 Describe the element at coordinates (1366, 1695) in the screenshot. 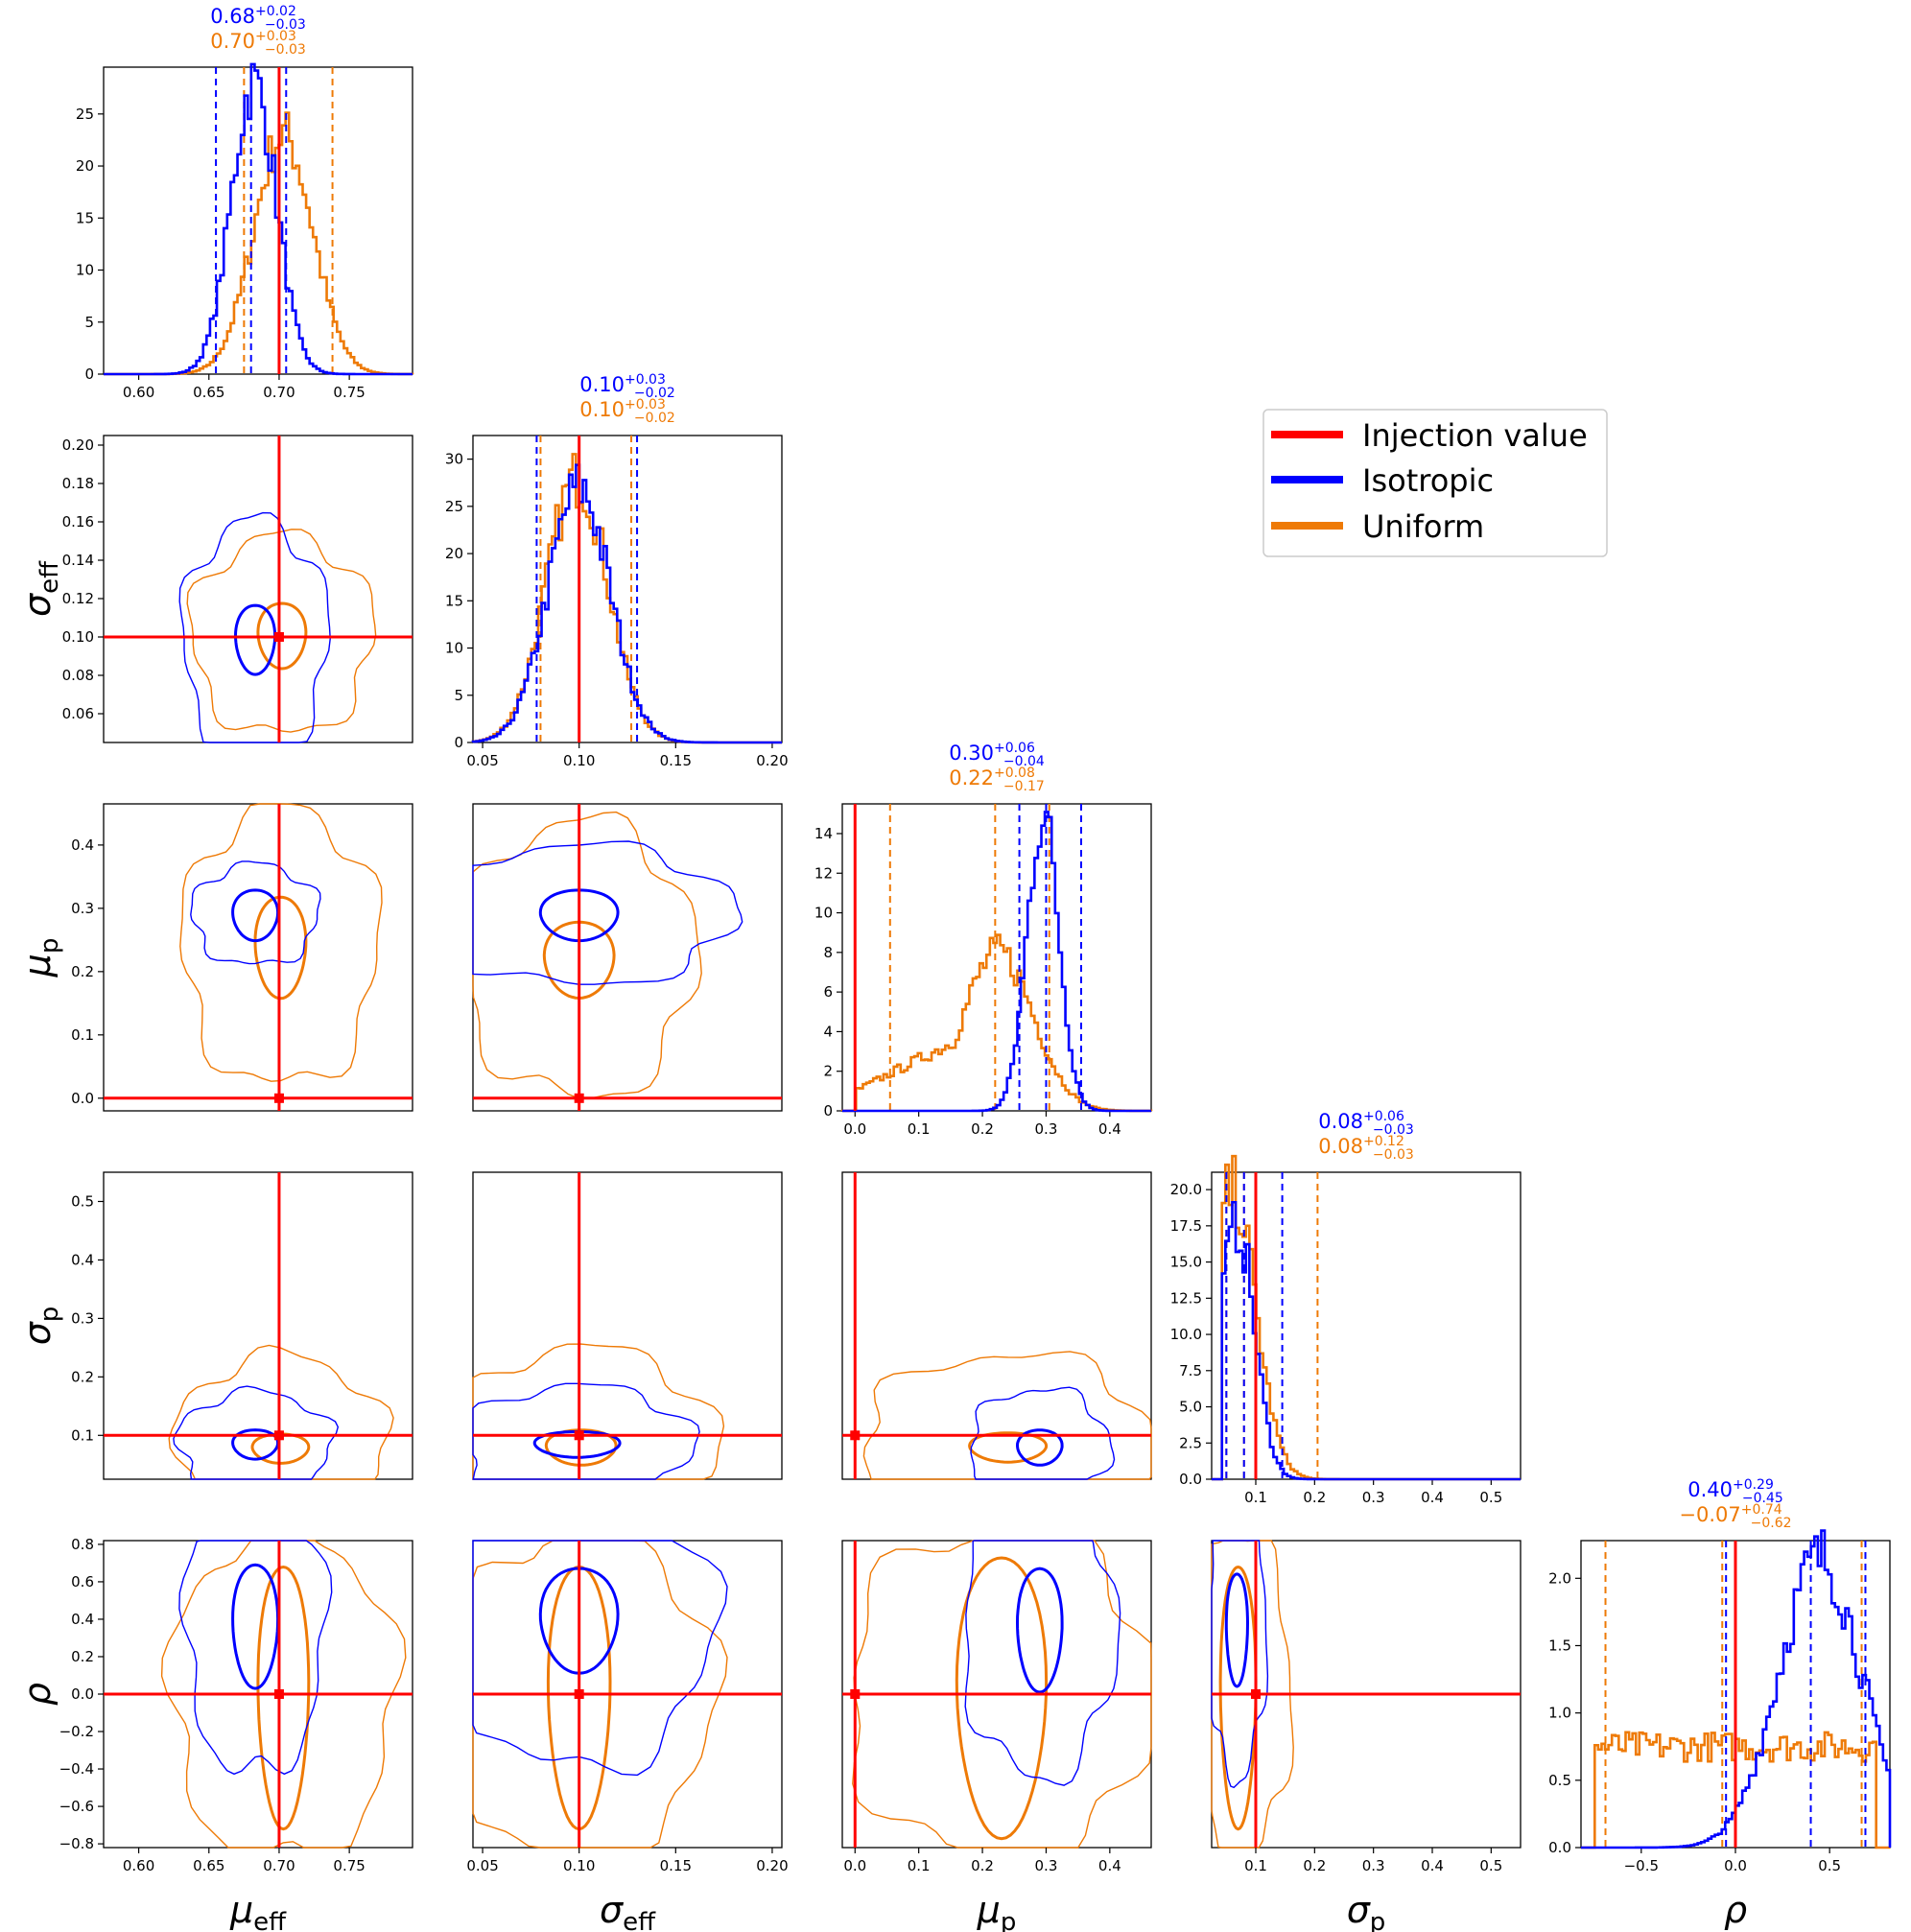

I see `contour-group-sigma_p-rho` at that location.